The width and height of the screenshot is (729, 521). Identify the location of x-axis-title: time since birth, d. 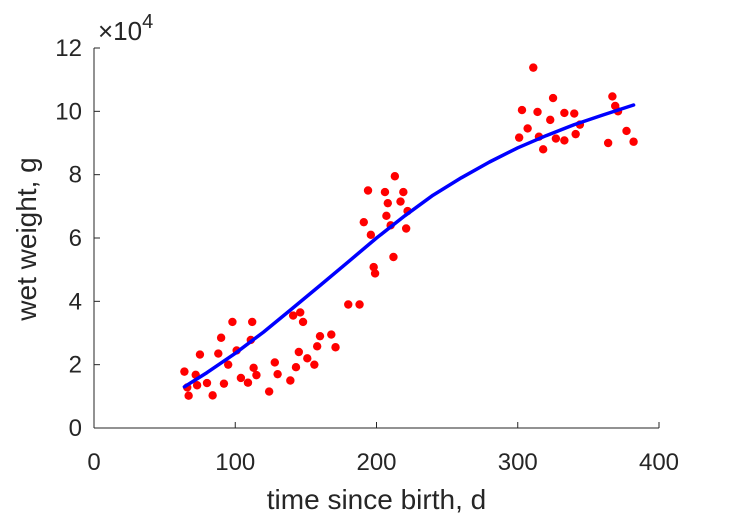
(376, 499).